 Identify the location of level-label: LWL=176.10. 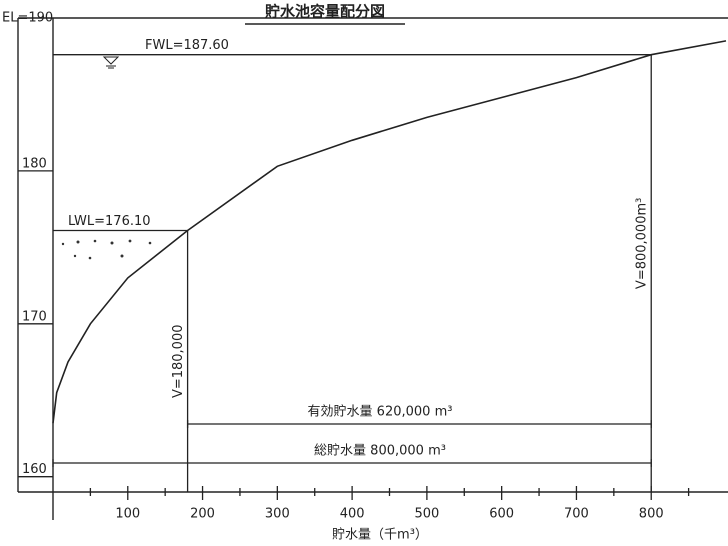
(109, 221).